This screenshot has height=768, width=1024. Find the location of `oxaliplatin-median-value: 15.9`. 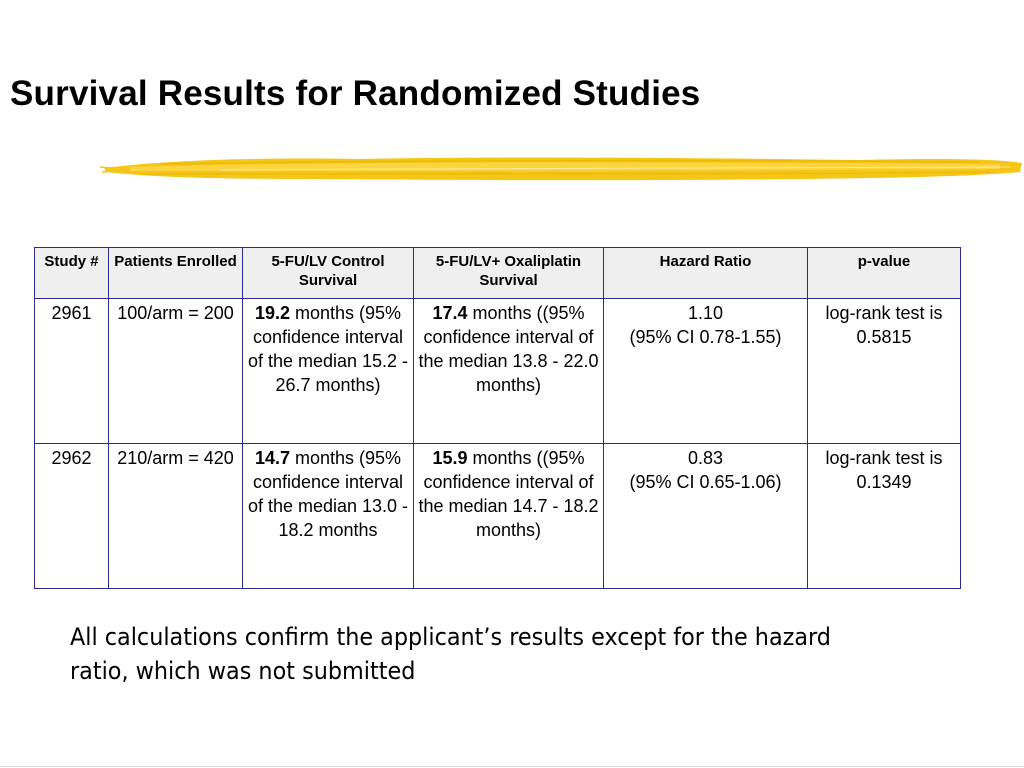

oxaliplatin-median-value: 15.9 is located at coordinates (450, 458).